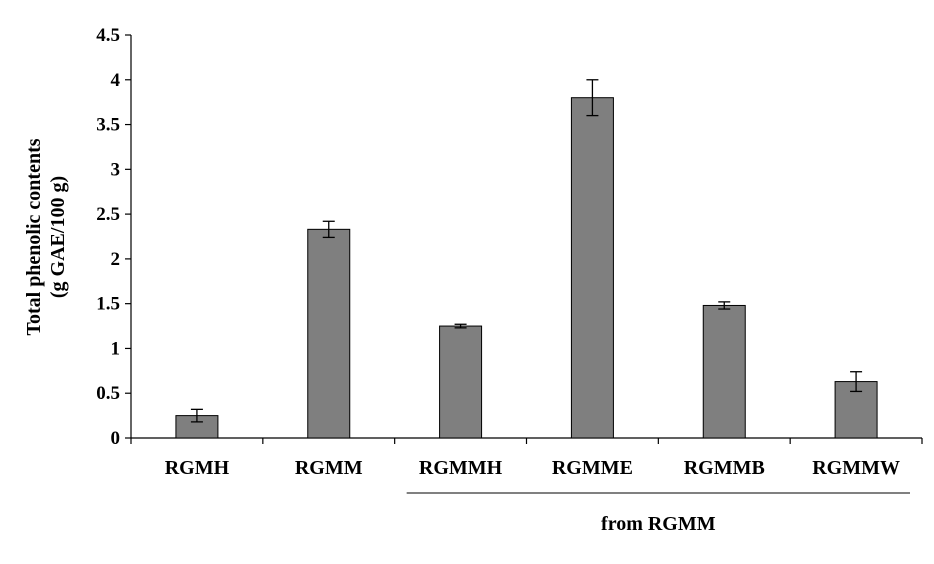  I want to click on y-tick-label: 0, so click(116, 438).